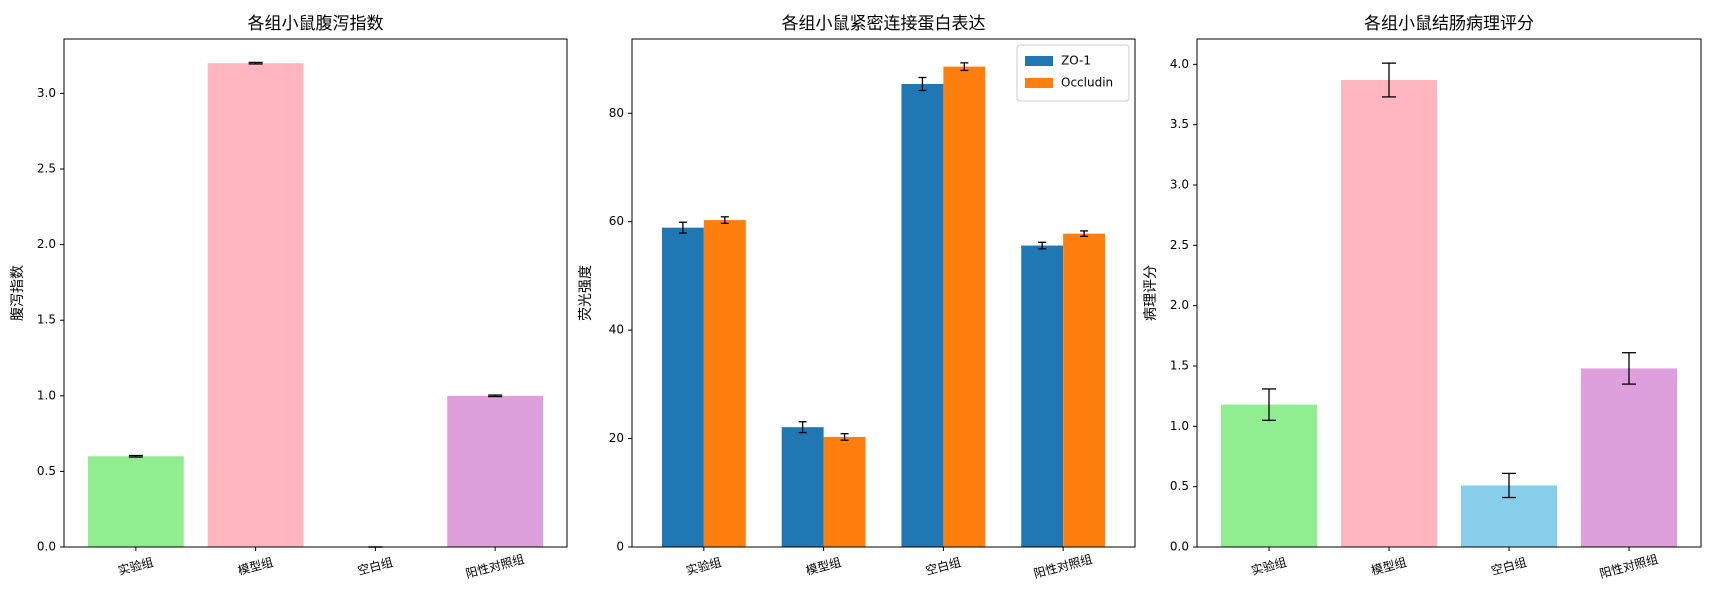 The width and height of the screenshot is (1709, 600). What do you see at coordinates (17, 293) in the screenshot?
I see `y-axis-label: 腹泻指数` at bounding box center [17, 293].